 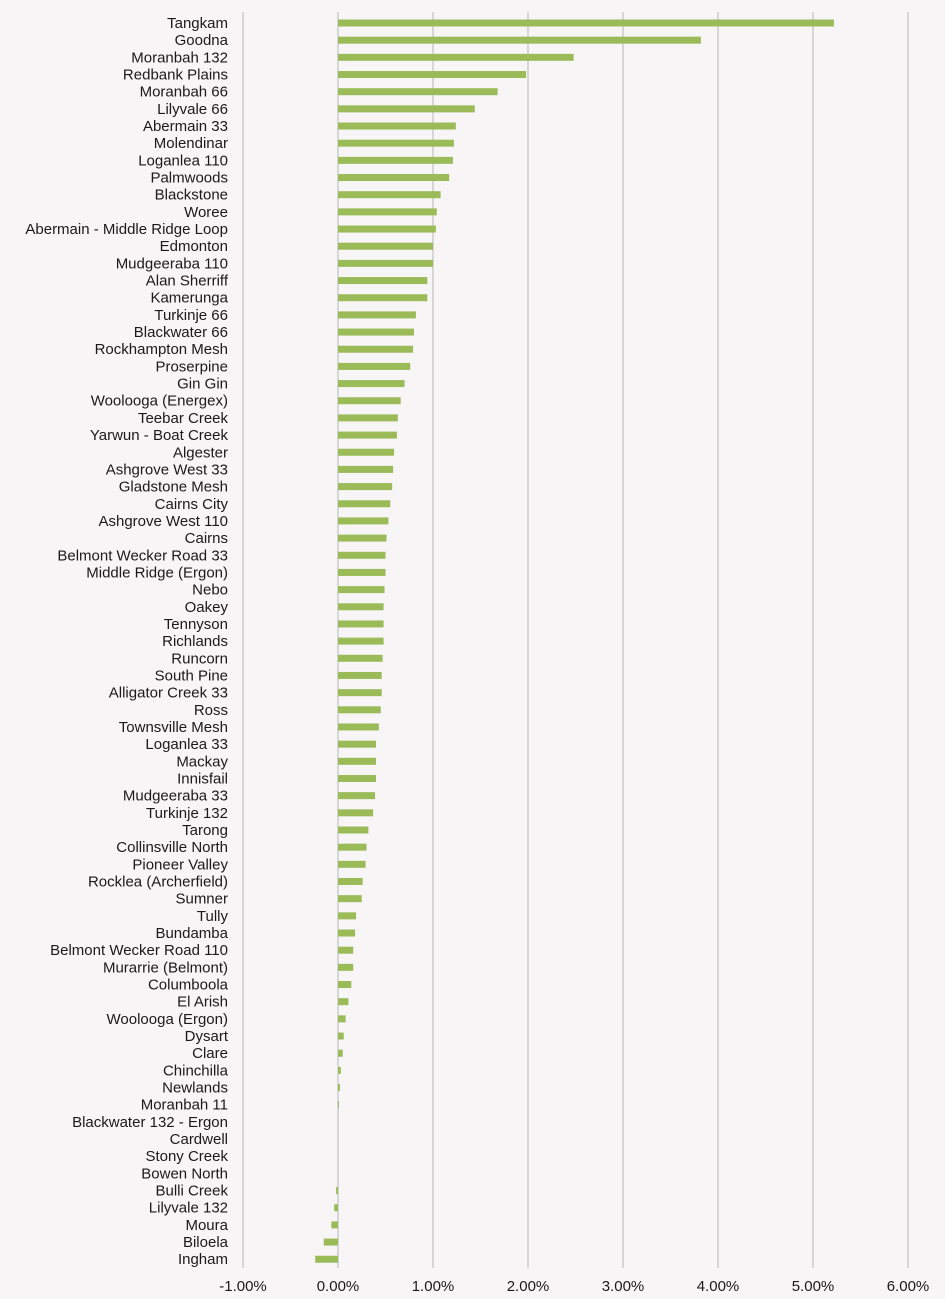 What do you see at coordinates (197, 23) in the screenshot?
I see `category-label: Tangkam` at bounding box center [197, 23].